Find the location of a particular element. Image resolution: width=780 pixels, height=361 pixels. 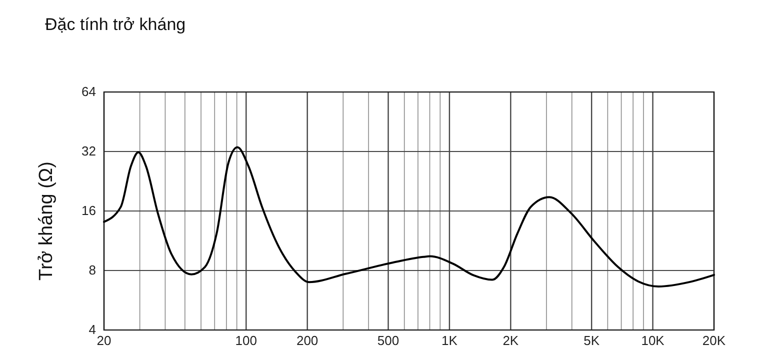

x-tick-label: 10K is located at coordinates (653, 340).